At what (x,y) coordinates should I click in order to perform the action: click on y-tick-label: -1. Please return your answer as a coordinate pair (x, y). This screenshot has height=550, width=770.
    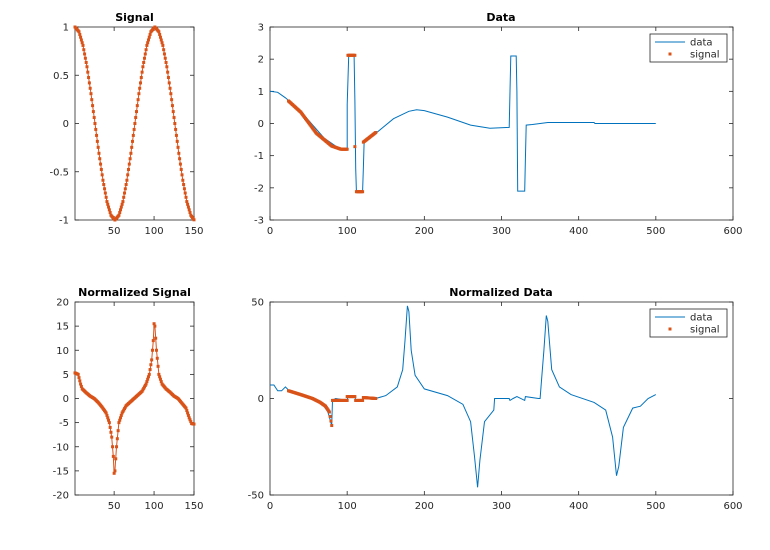
    Looking at the image, I should click on (64, 221).